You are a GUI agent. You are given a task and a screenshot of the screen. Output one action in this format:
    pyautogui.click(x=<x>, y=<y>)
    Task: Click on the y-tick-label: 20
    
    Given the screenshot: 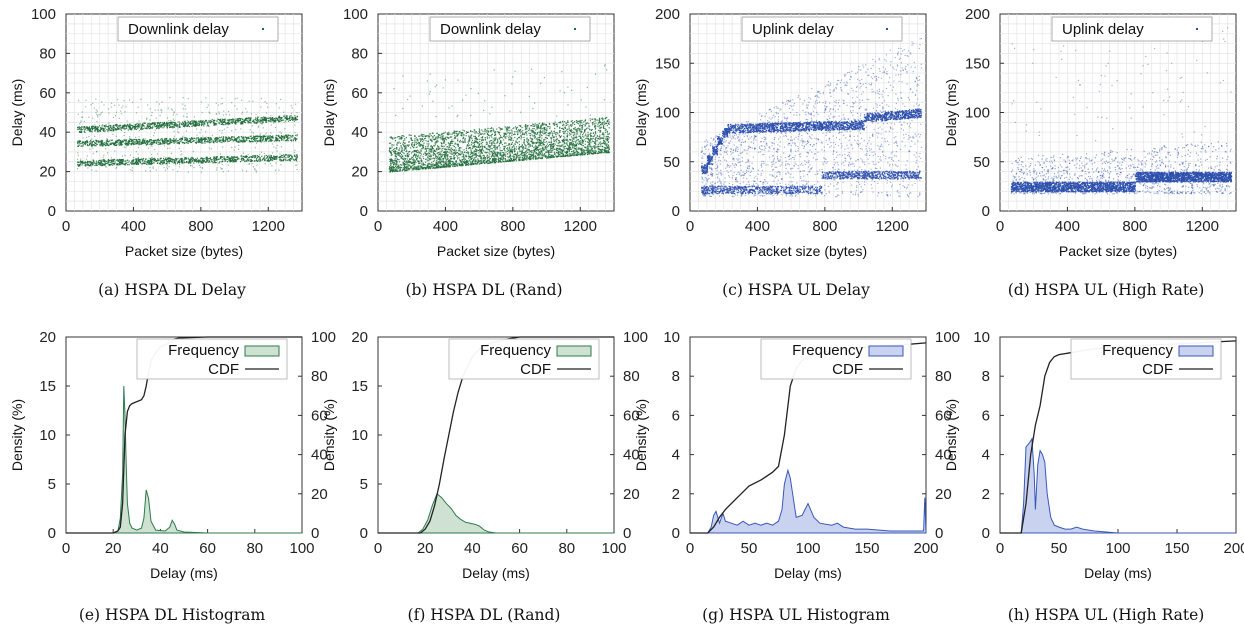 What is the action you would take?
    pyautogui.click(x=359, y=172)
    